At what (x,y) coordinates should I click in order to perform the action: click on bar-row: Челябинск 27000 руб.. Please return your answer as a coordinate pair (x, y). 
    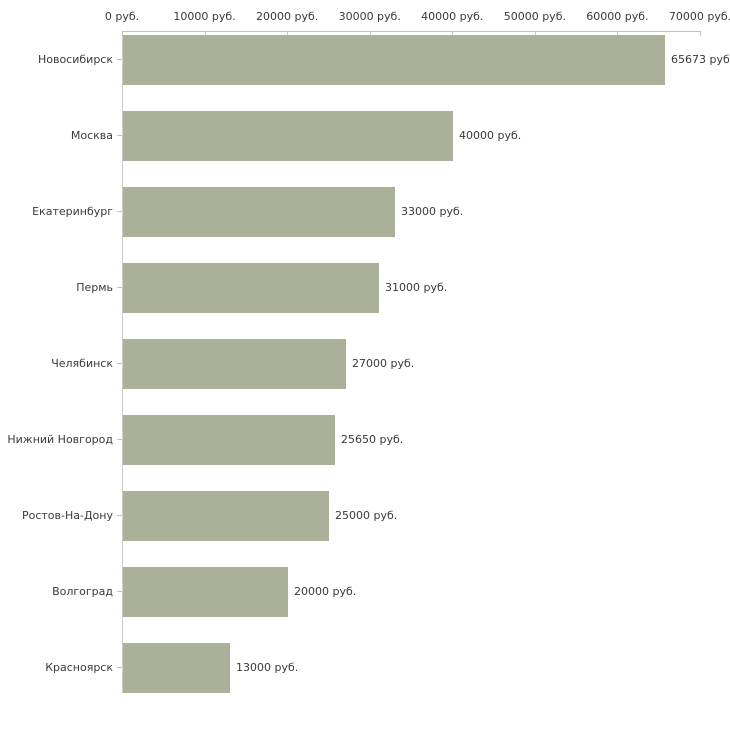
    Looking at the image, I should click on (365, 373).